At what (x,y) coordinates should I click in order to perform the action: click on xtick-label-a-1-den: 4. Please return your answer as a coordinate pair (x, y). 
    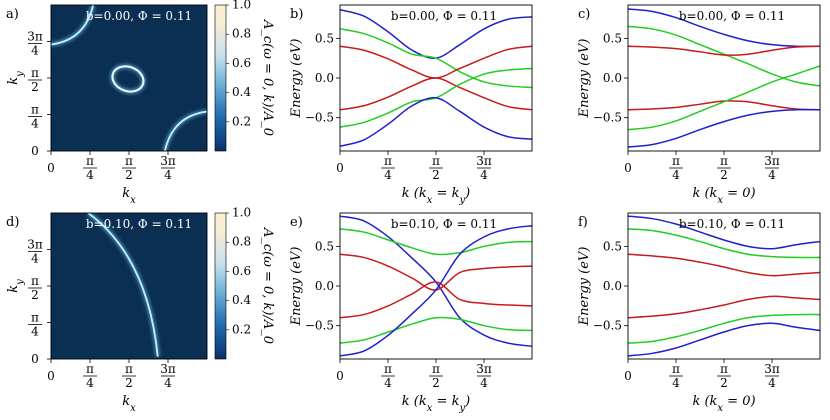
    Looking at the image, I should click on (90, 175).